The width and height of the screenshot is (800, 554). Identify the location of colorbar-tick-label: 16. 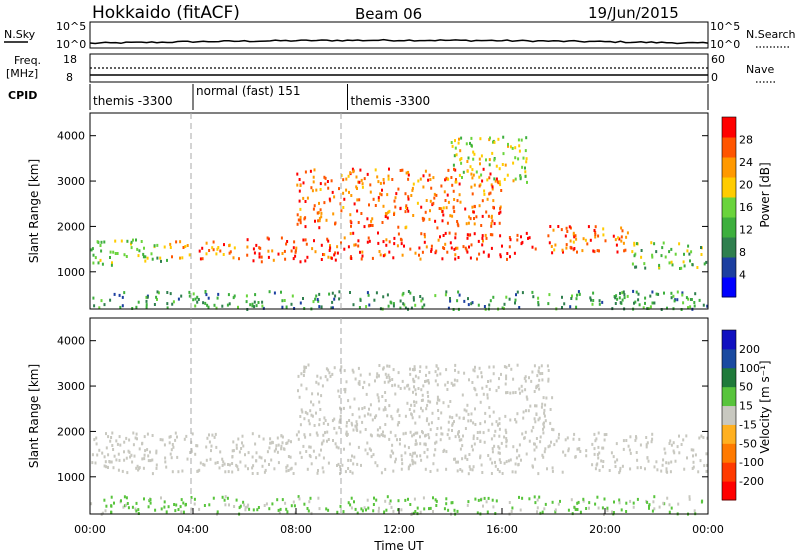
(746, 207).